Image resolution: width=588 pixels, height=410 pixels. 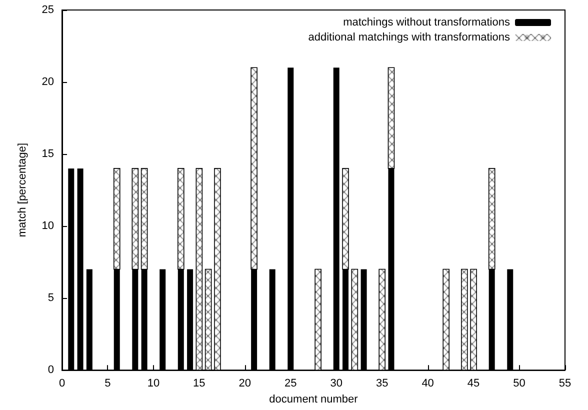 What do you see at coordinates (199, 384) in the screenshot?
I see `x-tick-label: 15` at bounding box center [199, 384].